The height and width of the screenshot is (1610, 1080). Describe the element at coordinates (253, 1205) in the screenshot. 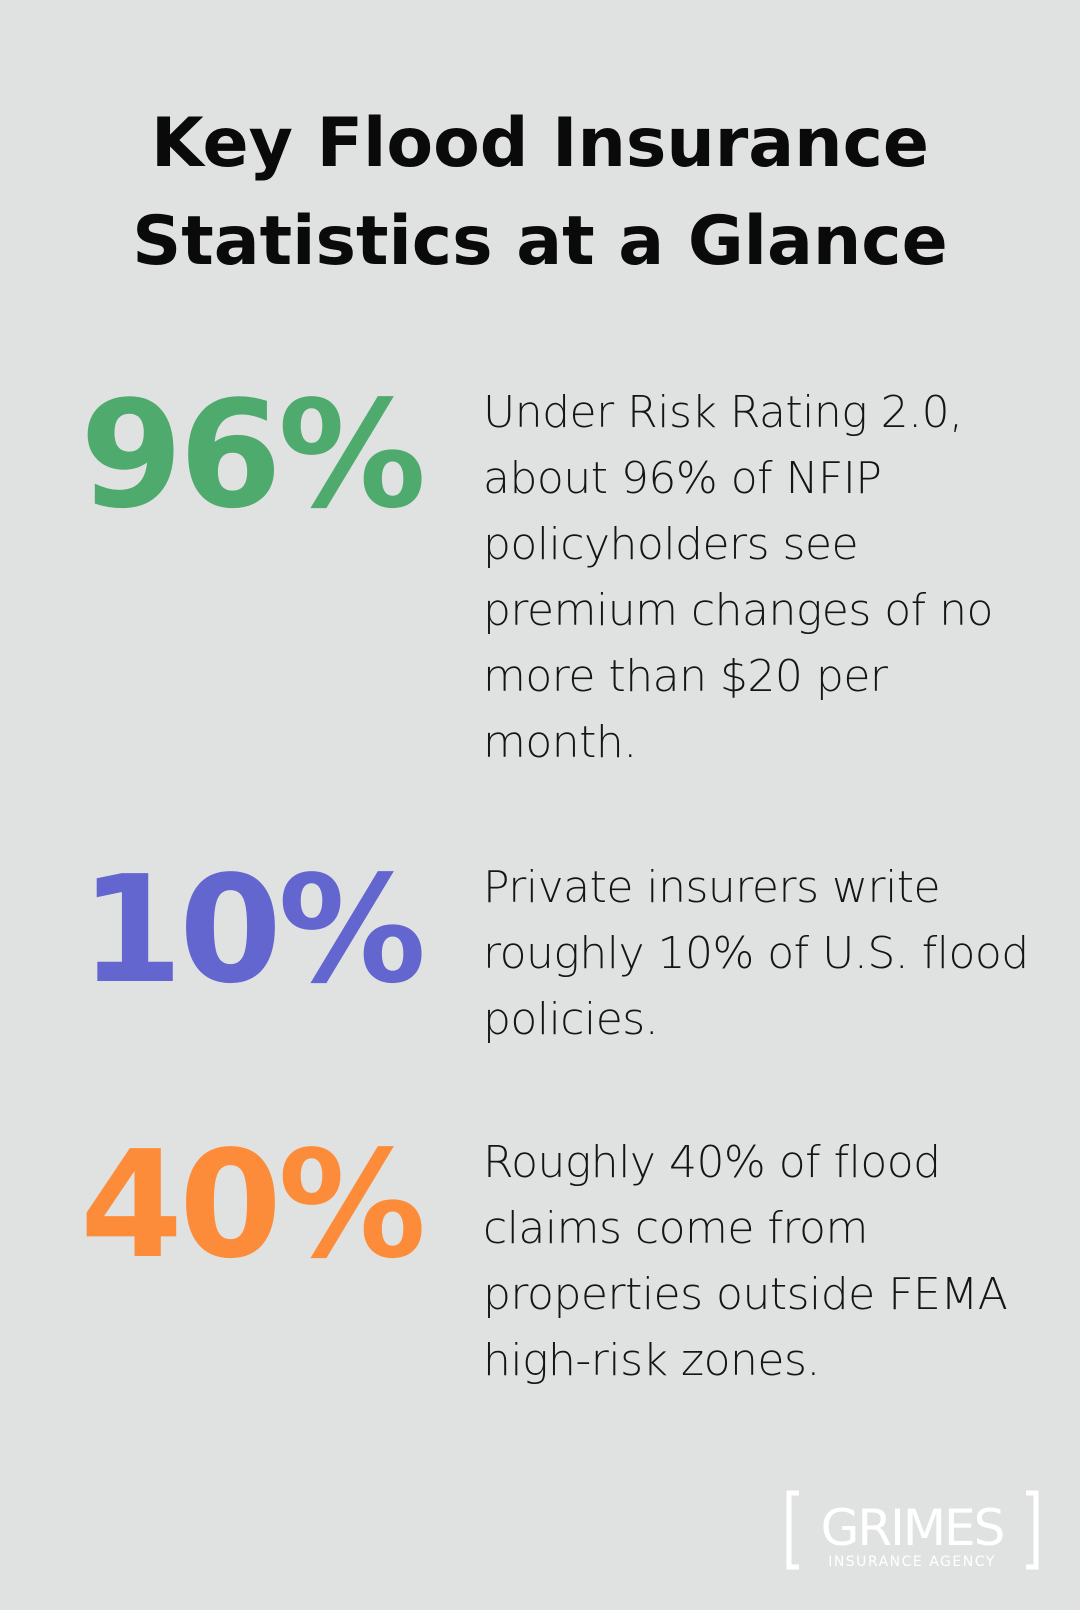

I see `stat-value: 40%` at that location.